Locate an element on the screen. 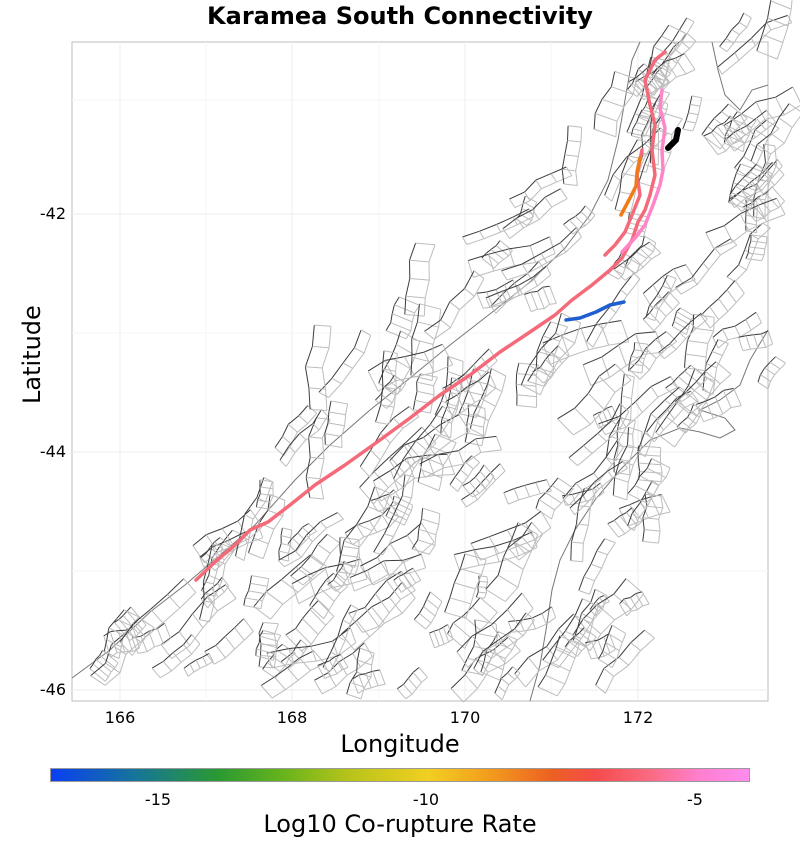 Image resolution: width=800 pixels, height=848 pixels. colorbar-label: Log10 Co-rupture Rate is located at coordinates (400, 824).